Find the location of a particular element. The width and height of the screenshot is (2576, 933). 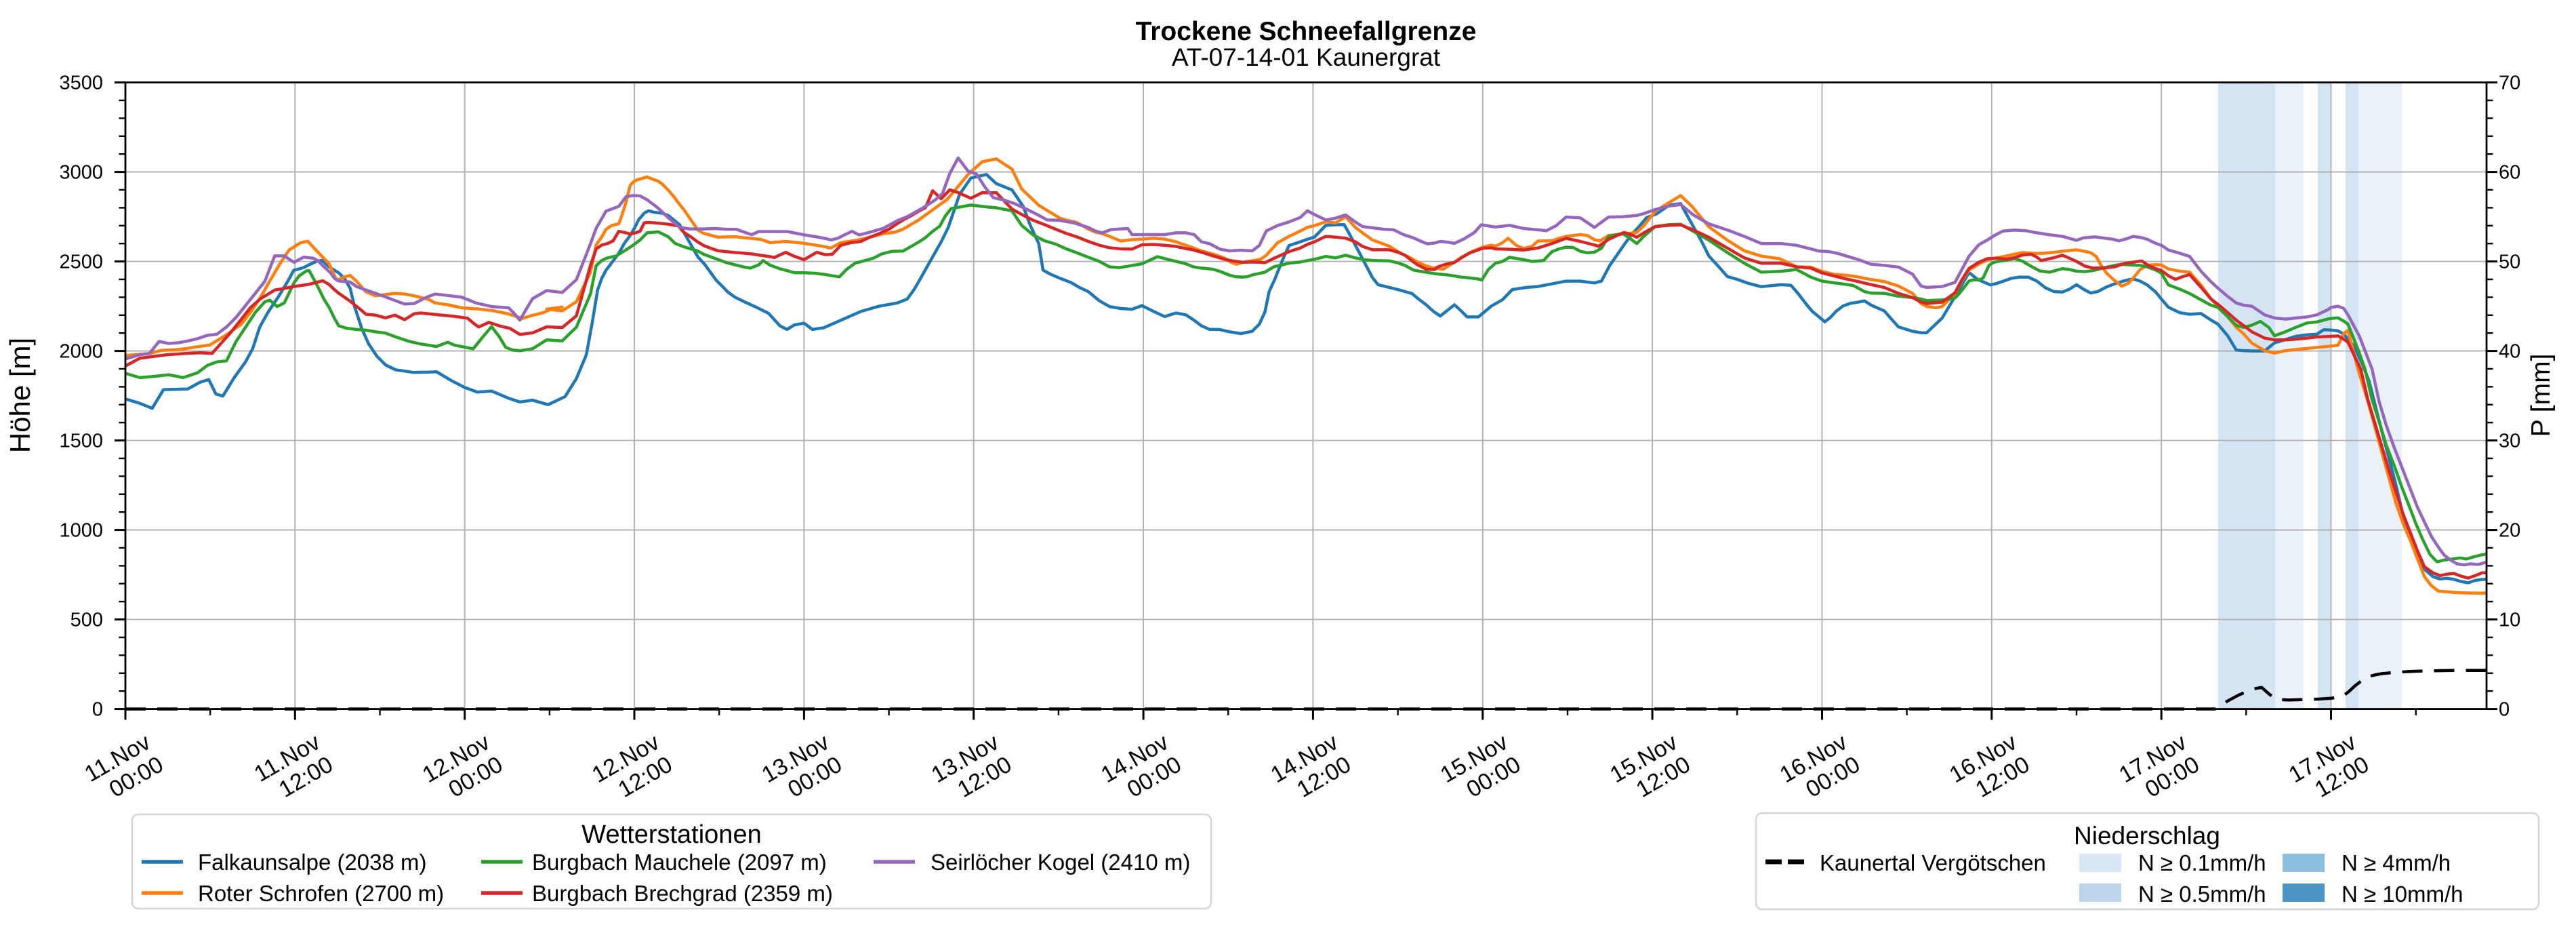

svg-text: Wetterstationen is located at coordinates (671, 834).